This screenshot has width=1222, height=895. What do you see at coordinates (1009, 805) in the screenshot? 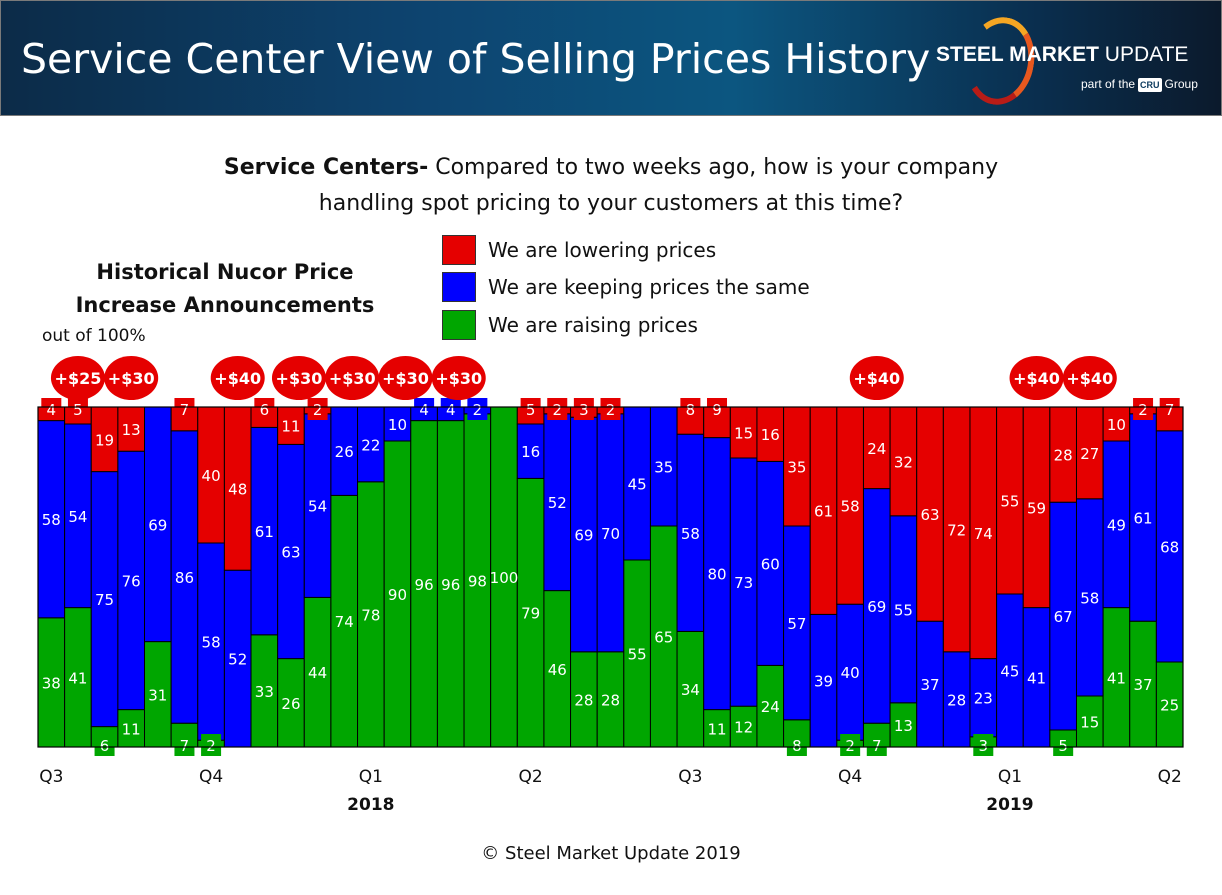
I see `x-year-label: 2019` at bounding box center [1009, 805].